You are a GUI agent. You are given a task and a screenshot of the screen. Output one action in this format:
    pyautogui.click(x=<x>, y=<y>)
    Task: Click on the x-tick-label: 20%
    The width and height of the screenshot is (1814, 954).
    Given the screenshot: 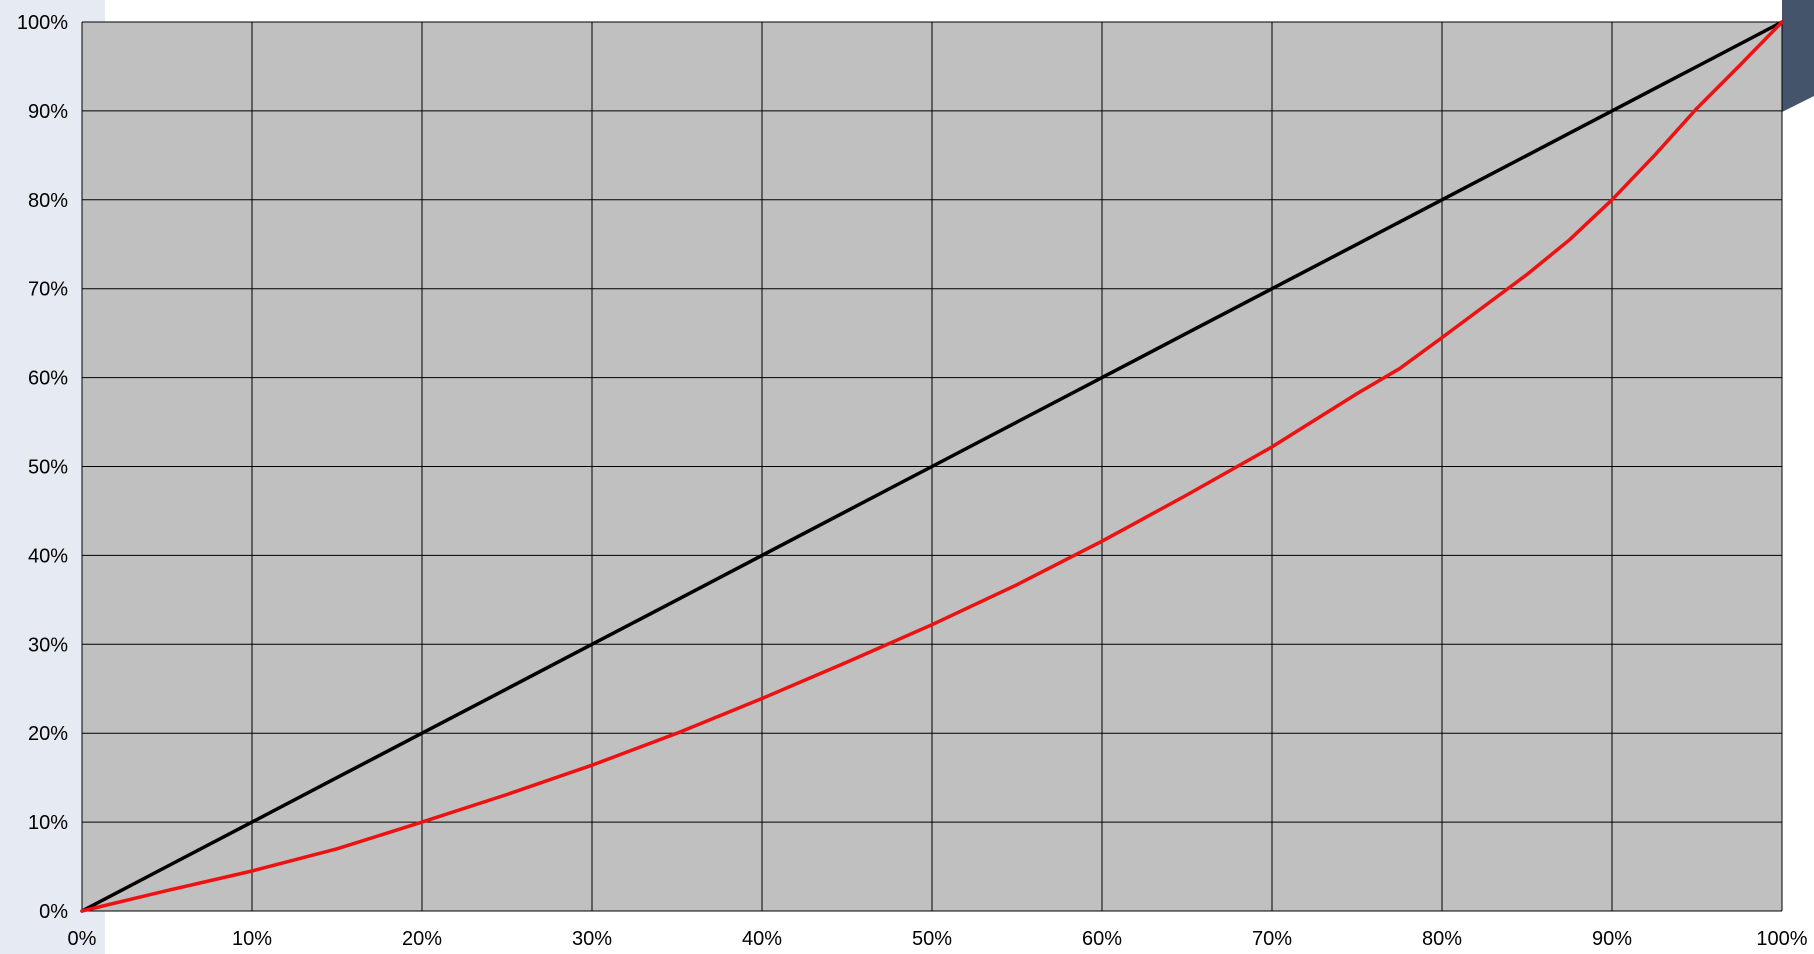 What is the action you would take?
    pyautogui.click(x=422, y=939)
    